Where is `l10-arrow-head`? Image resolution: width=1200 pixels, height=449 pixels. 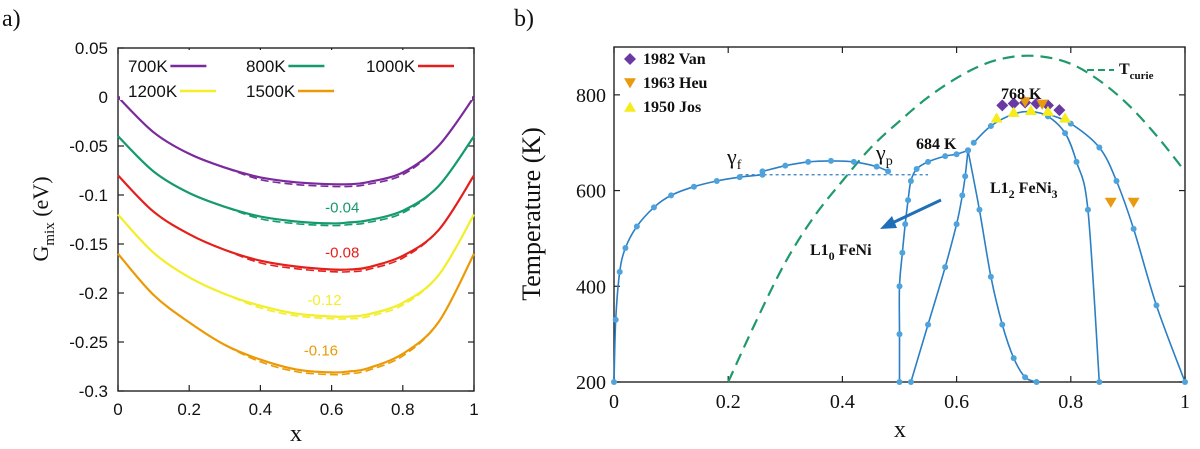
l10-arrow-head is located at coordinates (888, 222).